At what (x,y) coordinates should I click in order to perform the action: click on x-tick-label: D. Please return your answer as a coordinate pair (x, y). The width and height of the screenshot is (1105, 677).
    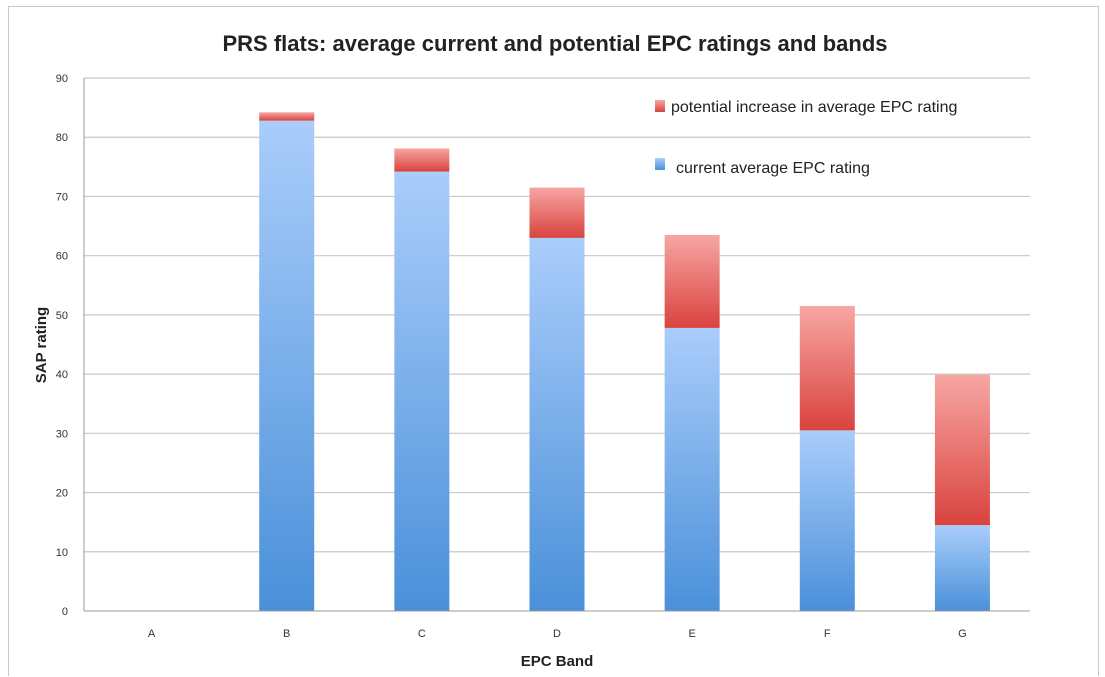
    Looking at the image, I should click on (557, 634).